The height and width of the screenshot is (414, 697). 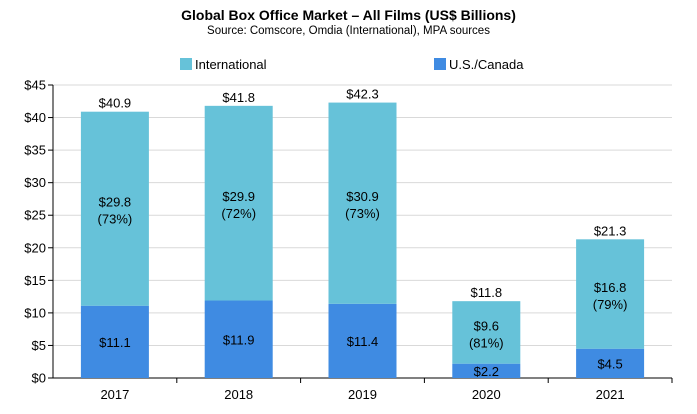 I want to click on data-label-international-share: (79%), so click(x=610, y=304).